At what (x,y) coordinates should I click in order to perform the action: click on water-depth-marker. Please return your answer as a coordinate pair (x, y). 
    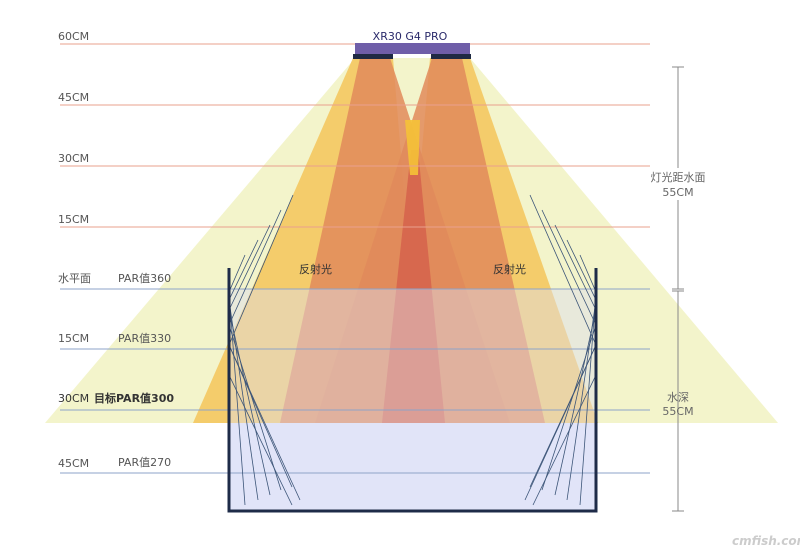
    Looking at the image, I should click on (678, 401).